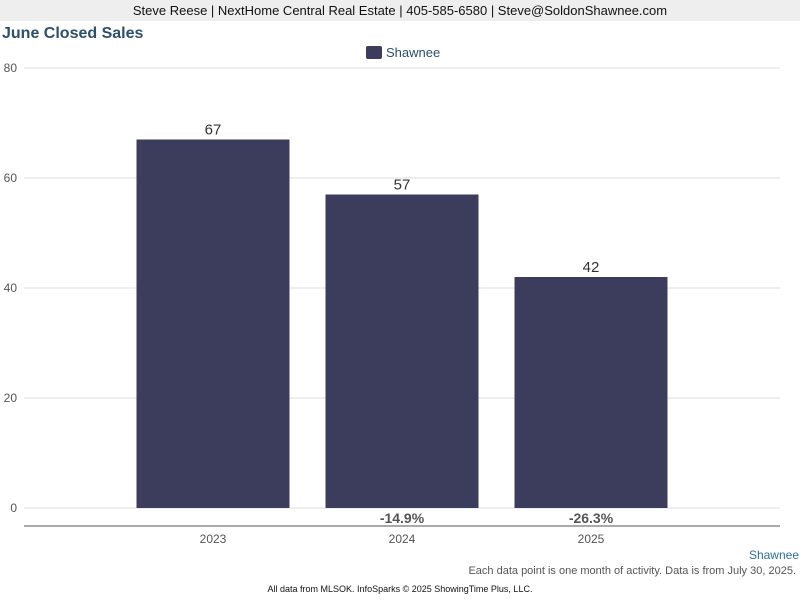 The image size is (800, 600). What do you see at coordinates (402, 351) in the screenshot?
I see `bar-2024` at bounding box center [402, 351].